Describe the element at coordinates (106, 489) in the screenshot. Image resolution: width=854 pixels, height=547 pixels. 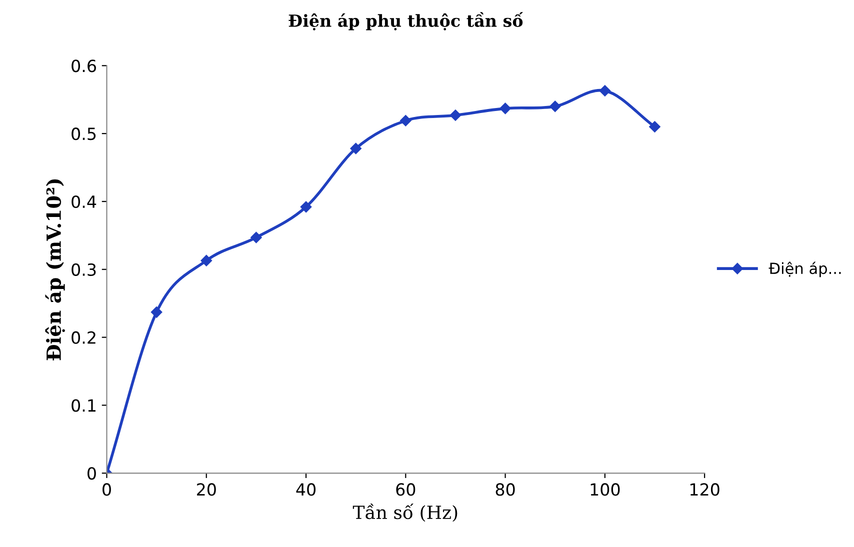
I see `x-tick-label: 0` at that location.